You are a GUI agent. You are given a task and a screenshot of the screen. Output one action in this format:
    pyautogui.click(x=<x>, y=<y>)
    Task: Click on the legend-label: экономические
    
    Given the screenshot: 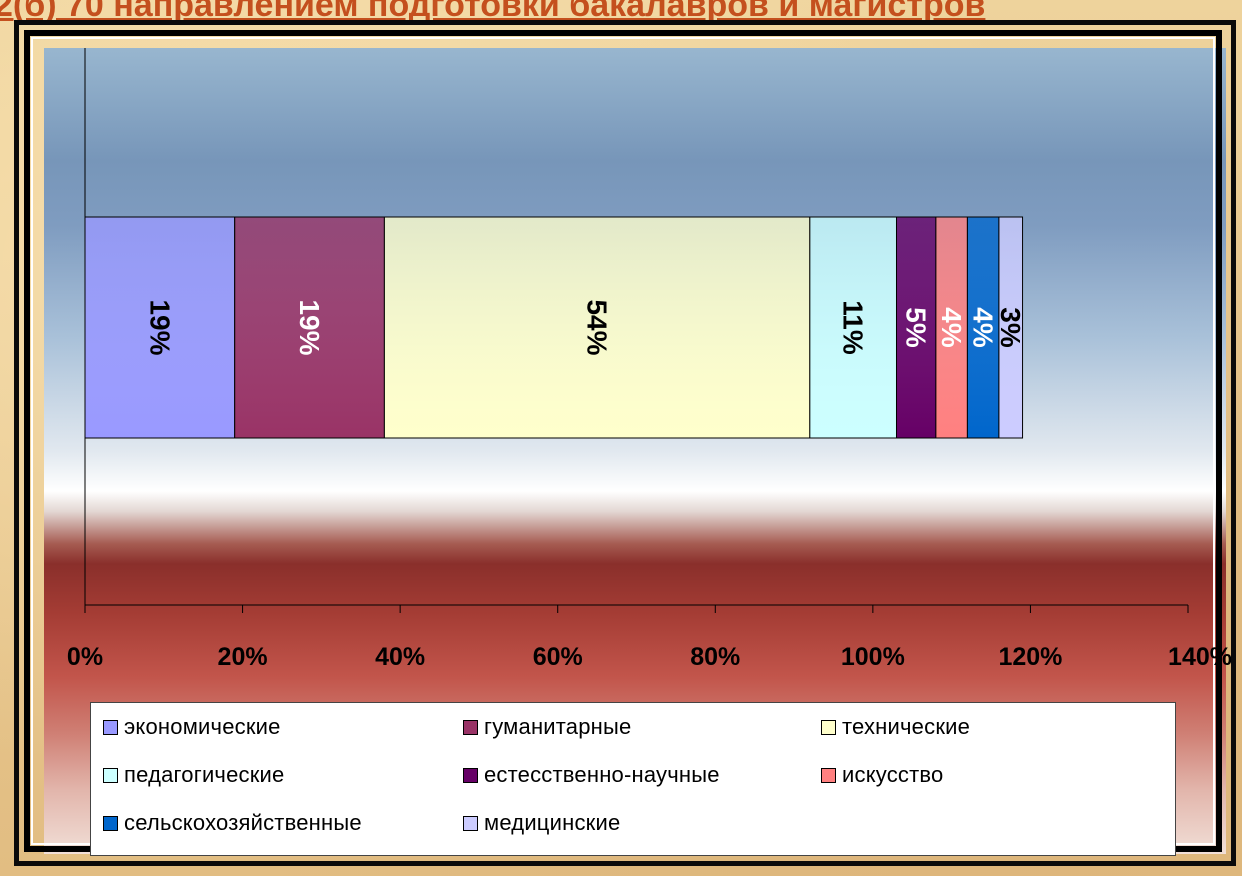 What is the action you would take?
    pyautogui.click(x=202, y=726)
    